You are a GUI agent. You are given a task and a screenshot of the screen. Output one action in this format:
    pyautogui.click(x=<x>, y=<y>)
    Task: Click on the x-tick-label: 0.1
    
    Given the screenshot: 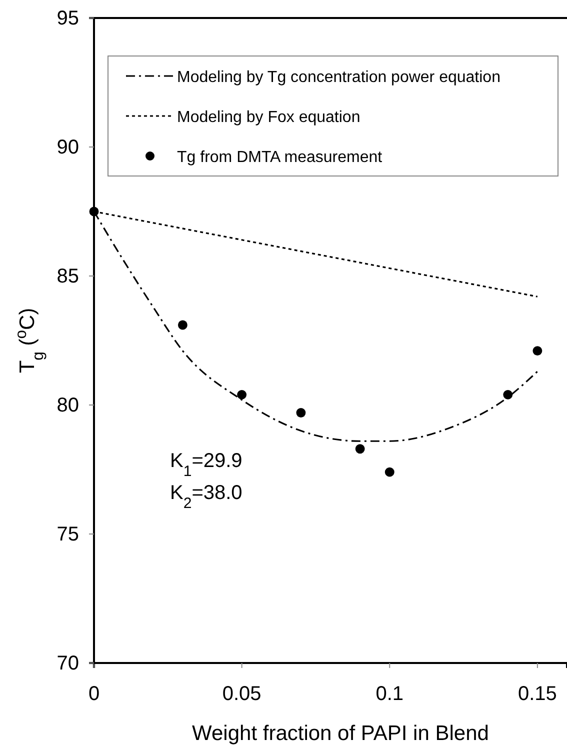 What is the action you would take?
    pyautogui.click(x=390, y=694)
    